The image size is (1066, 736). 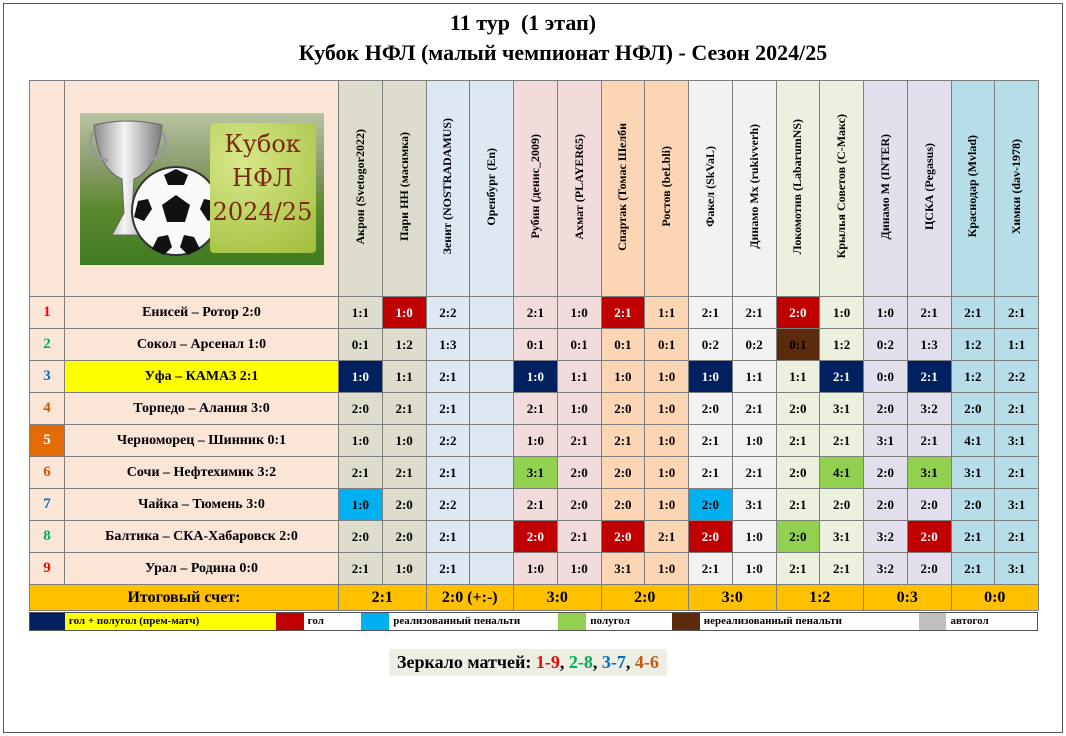 I want to click on team-name: Ахмат (PLAYER65), so click(x=578, y=186).